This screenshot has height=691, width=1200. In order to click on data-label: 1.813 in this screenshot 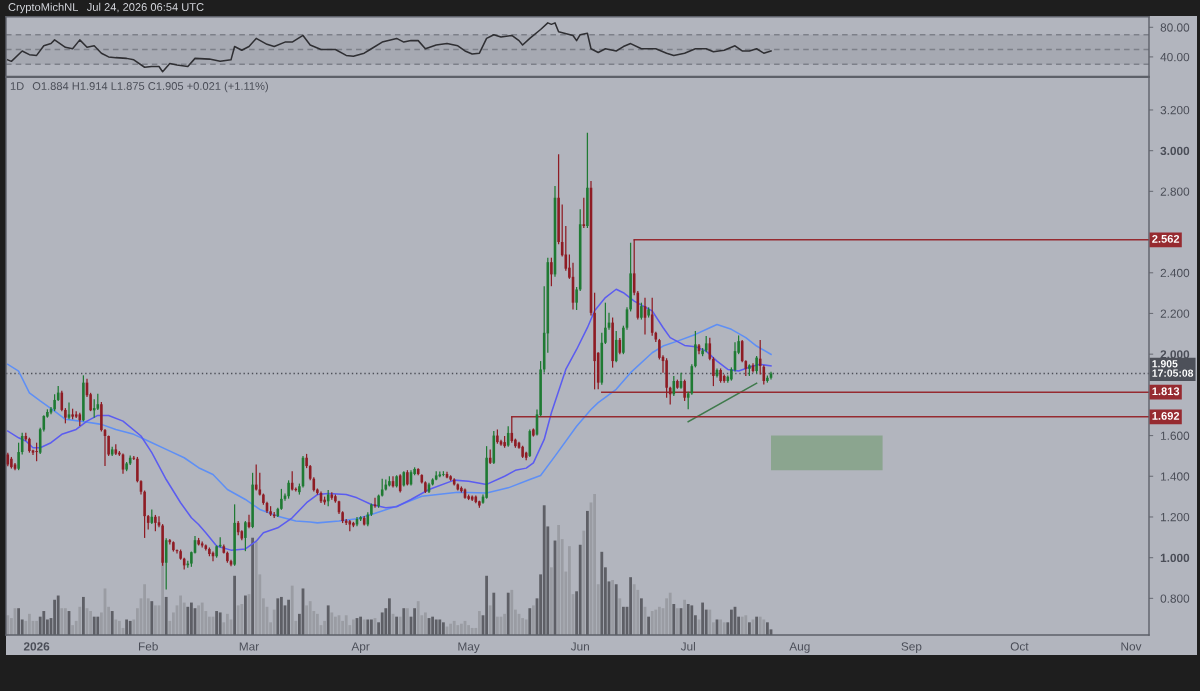, I will do `click(1166, 391)`.